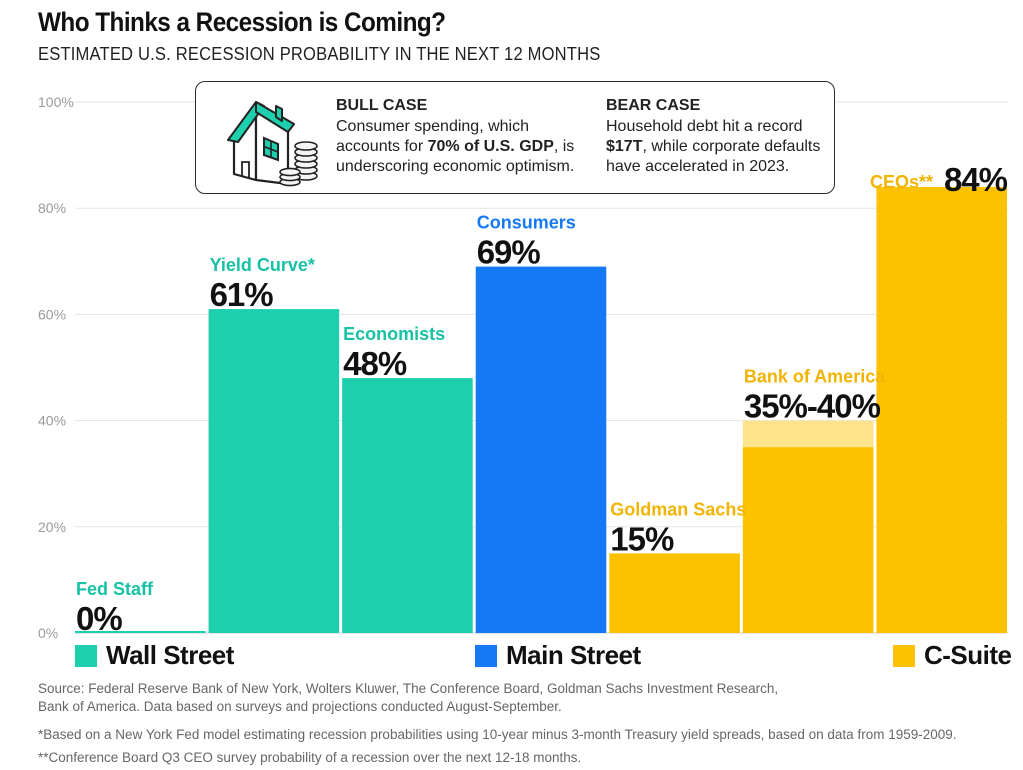 The image size is (1023, 770). I want to click on bar-value-label: 48%, so click(375, 363).